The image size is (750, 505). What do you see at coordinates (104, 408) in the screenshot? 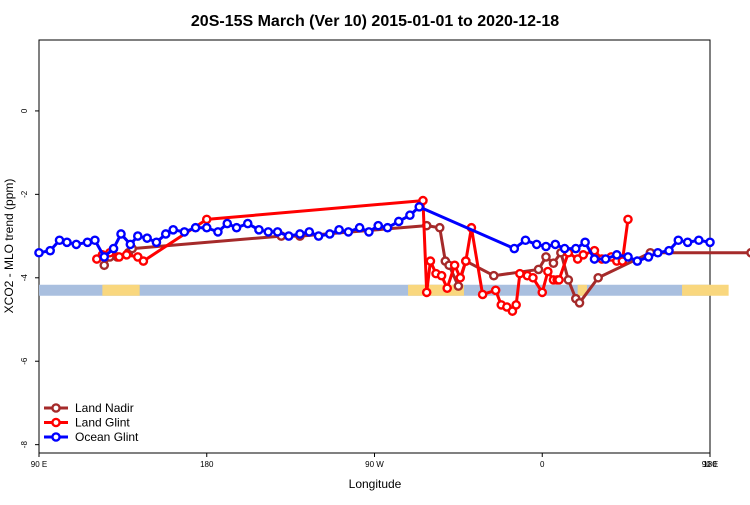
I see `legend-label: Land Nadir` at bounding box center [104, 408].